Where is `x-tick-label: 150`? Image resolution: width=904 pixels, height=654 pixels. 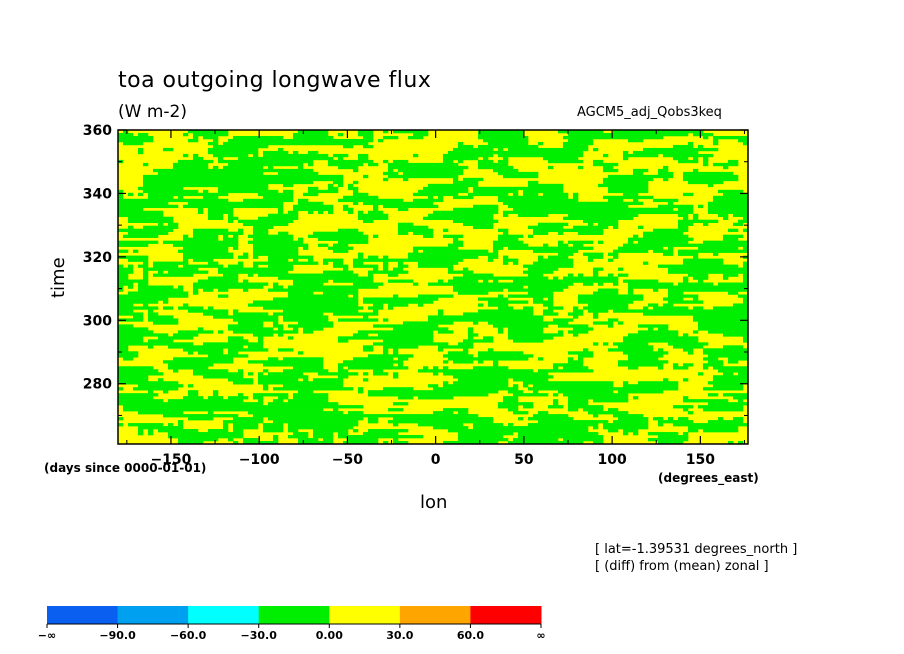 x-tick-label: 150 is located at coordinates (700, 460).